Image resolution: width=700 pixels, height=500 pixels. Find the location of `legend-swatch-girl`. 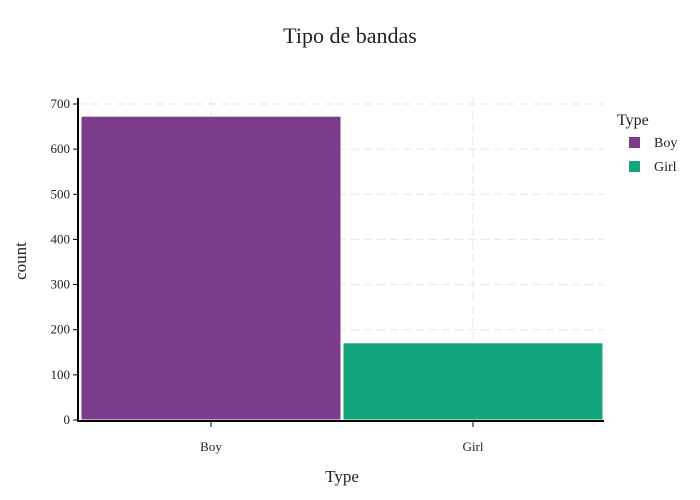

legend-swatch-girl is located at coordinates (634, 166).